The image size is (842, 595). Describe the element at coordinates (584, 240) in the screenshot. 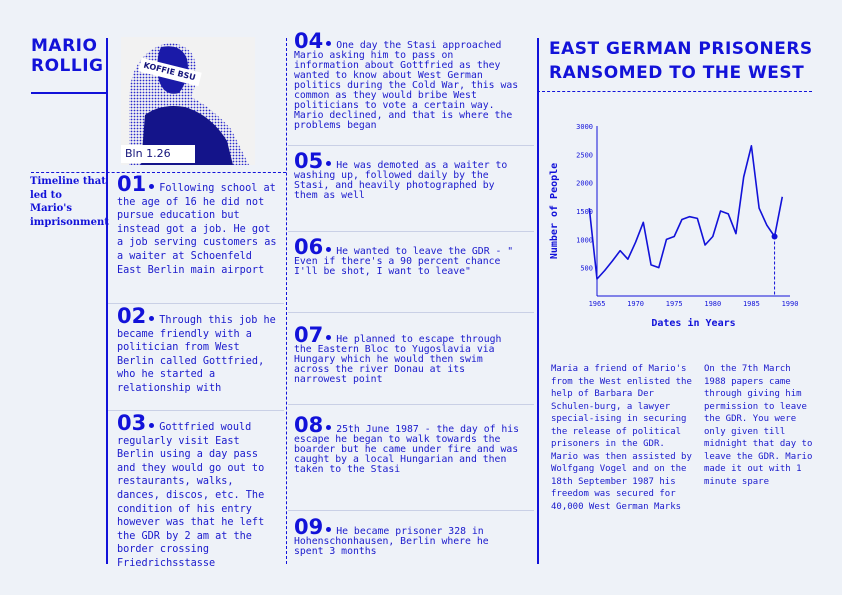

I see `y-tick-label: 1000` at that location.